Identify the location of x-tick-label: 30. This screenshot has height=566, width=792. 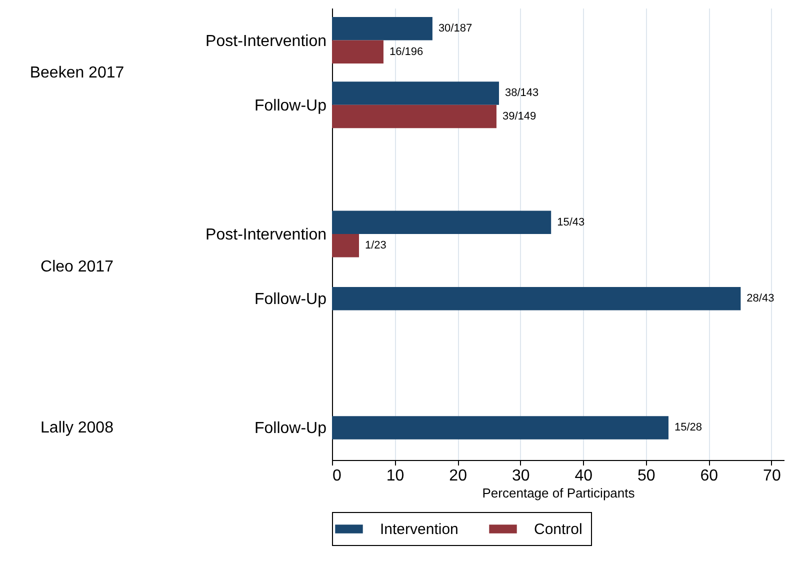
(521, 476).